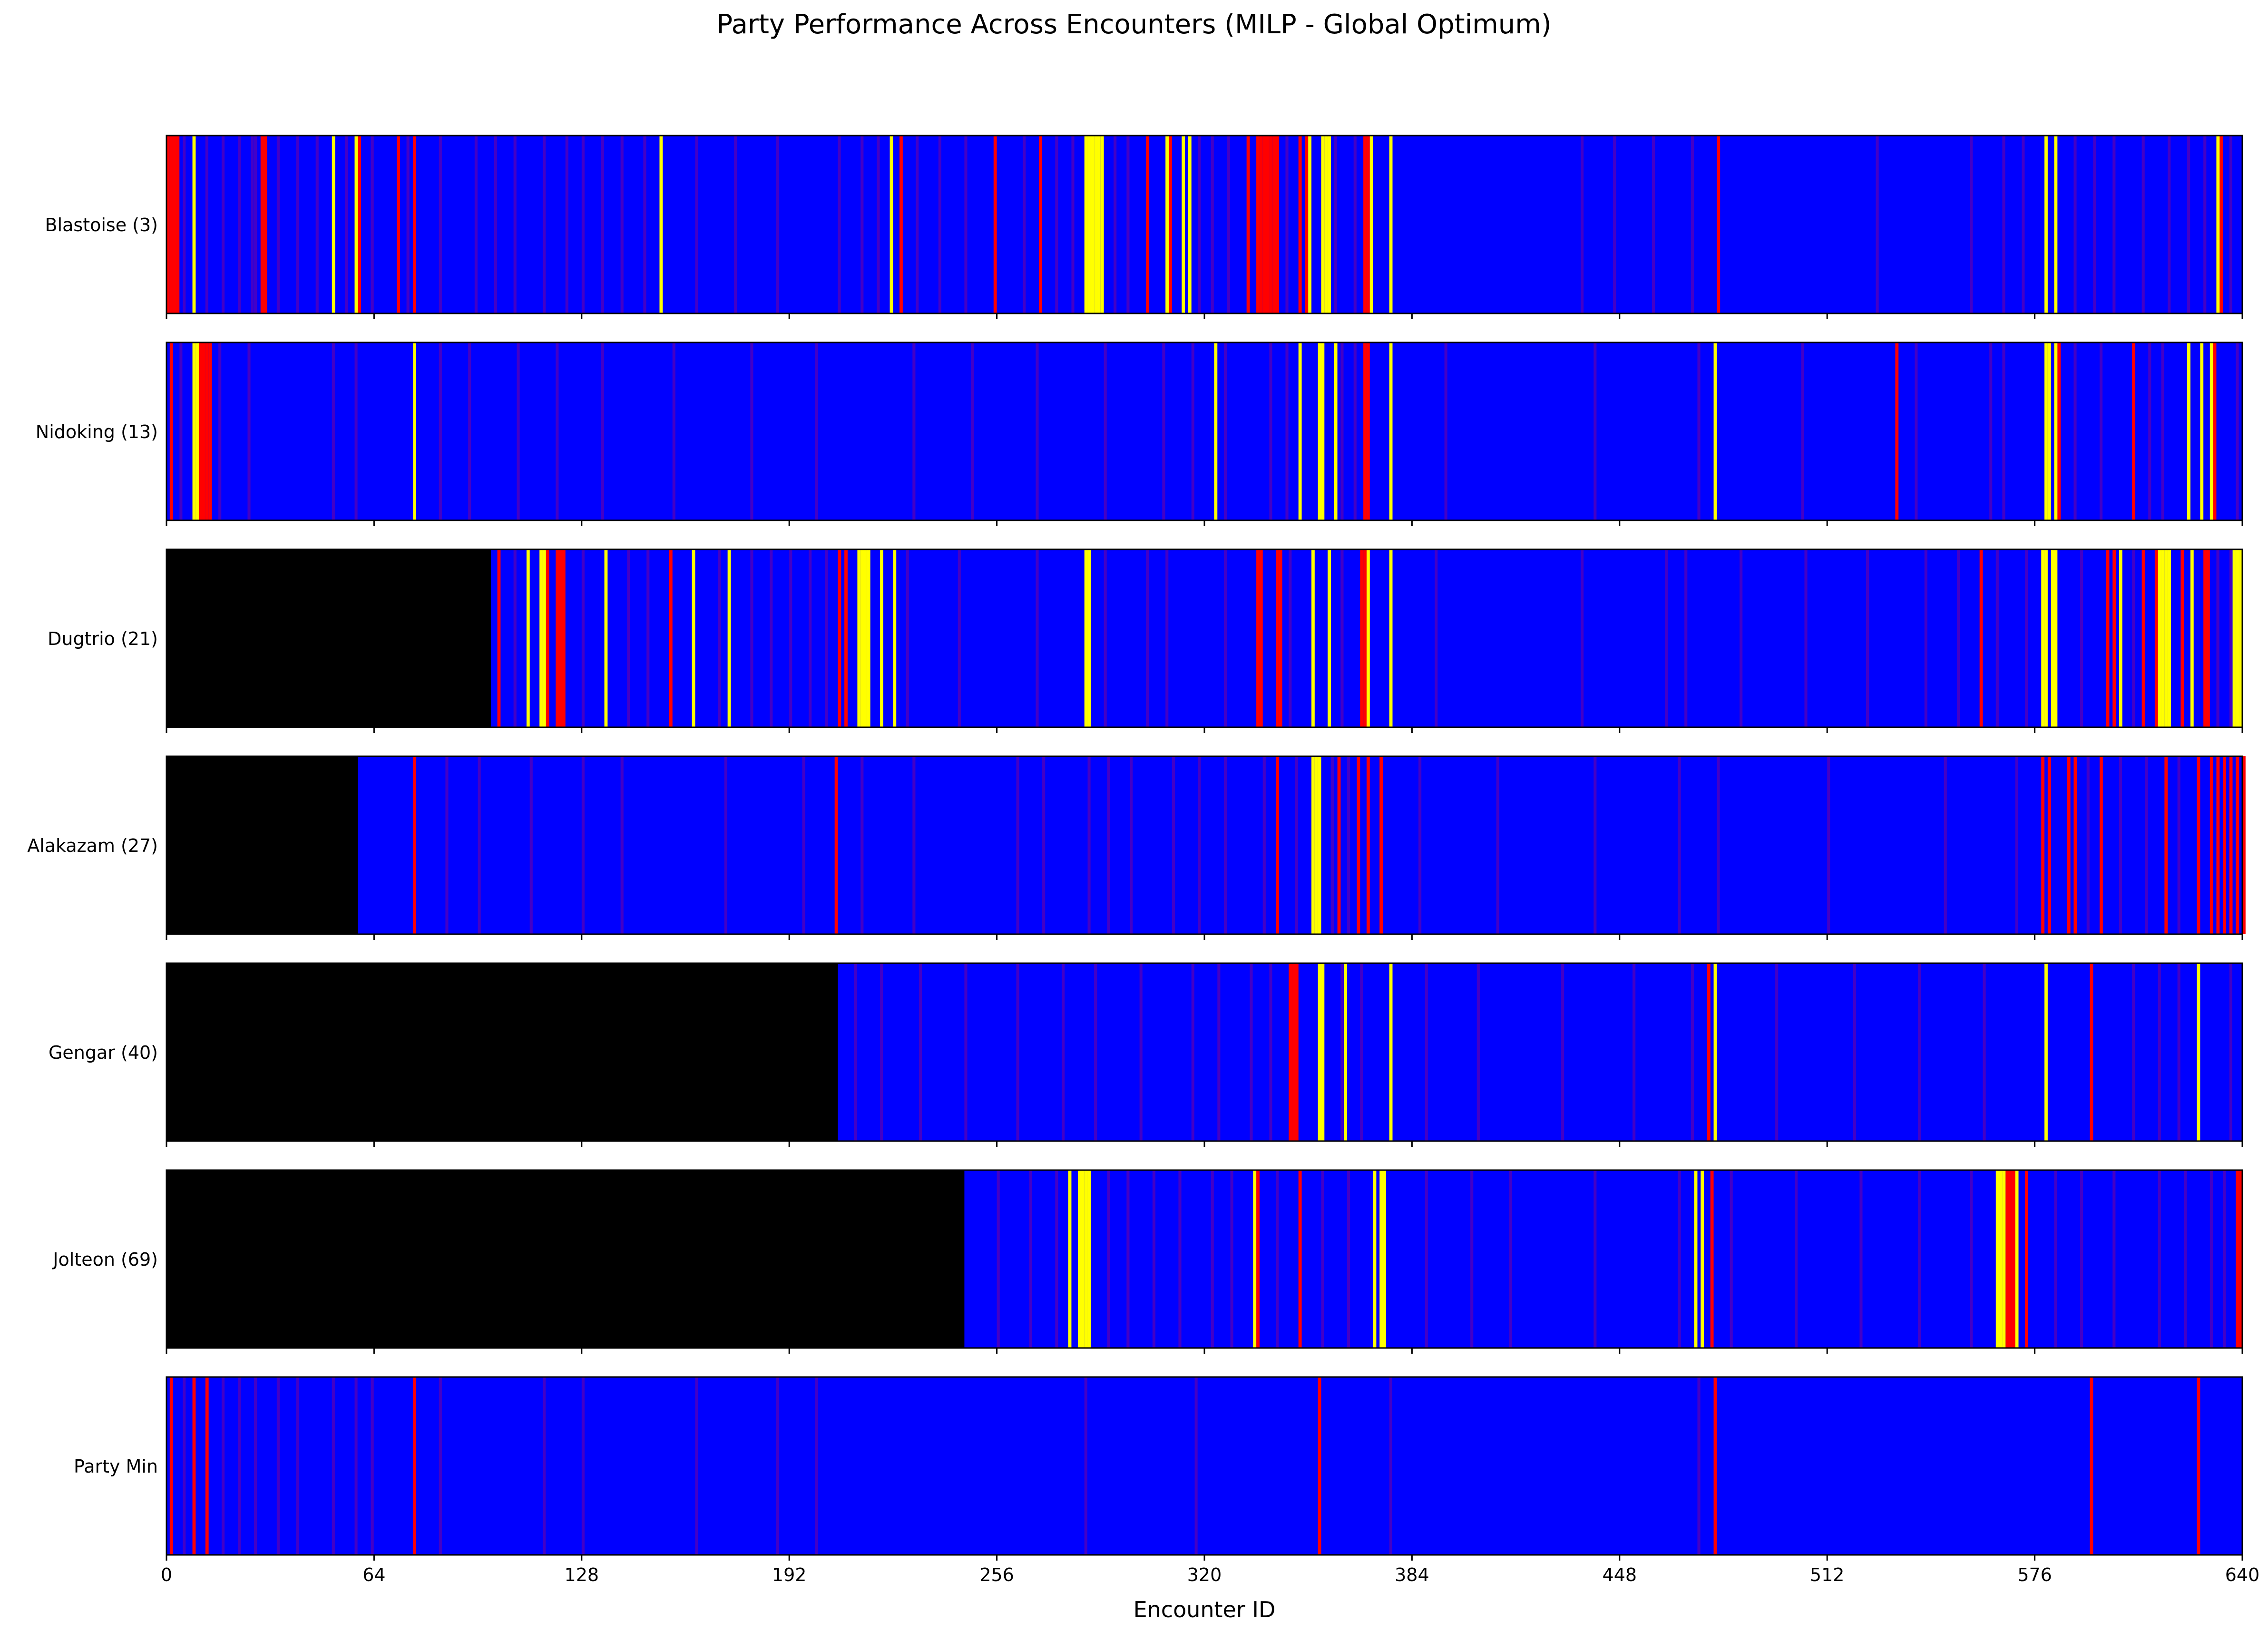  What do you see at coordinates (1139, 434) in the screenshot?
I see `heatmap-row: Nidoking (13)` at bounding box center [1139, 434].